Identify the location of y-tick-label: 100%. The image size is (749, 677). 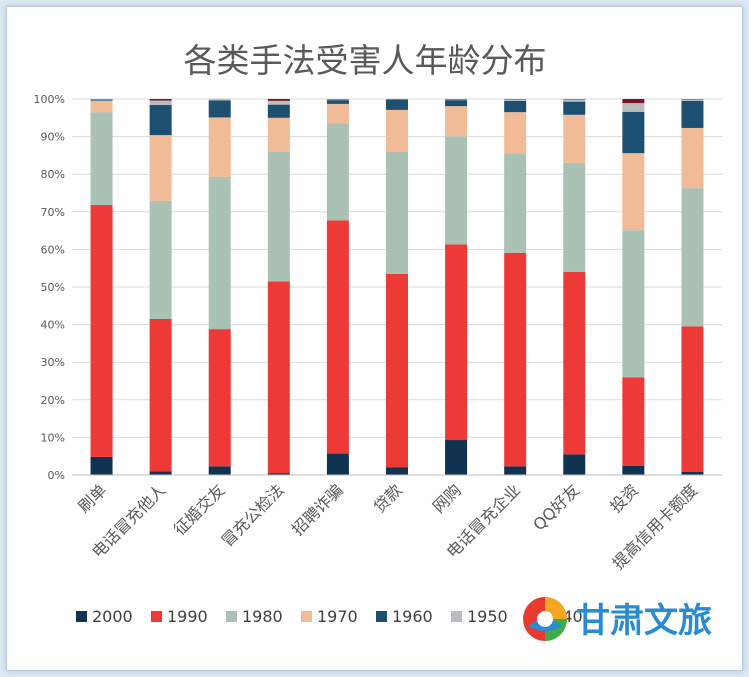
(49, 99).